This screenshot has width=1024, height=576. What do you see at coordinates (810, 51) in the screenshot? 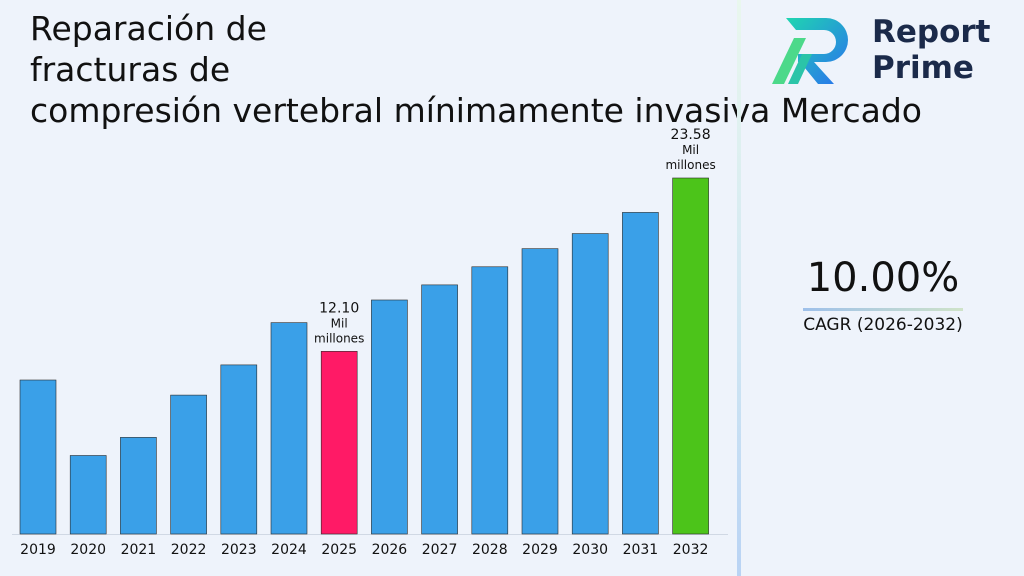
I see `report-prime-logo-icon` at bounding box center [810, 51].